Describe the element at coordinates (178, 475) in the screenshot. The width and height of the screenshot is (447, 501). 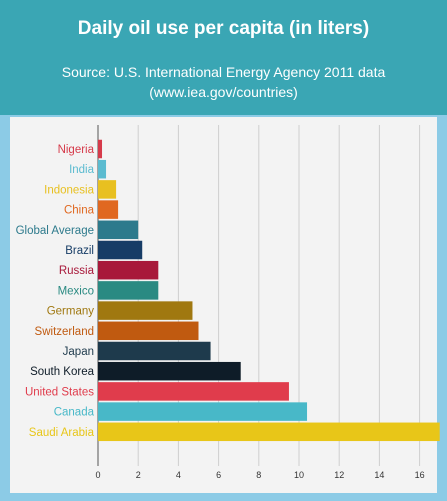
I see `x-tick-label: 4` at that location.